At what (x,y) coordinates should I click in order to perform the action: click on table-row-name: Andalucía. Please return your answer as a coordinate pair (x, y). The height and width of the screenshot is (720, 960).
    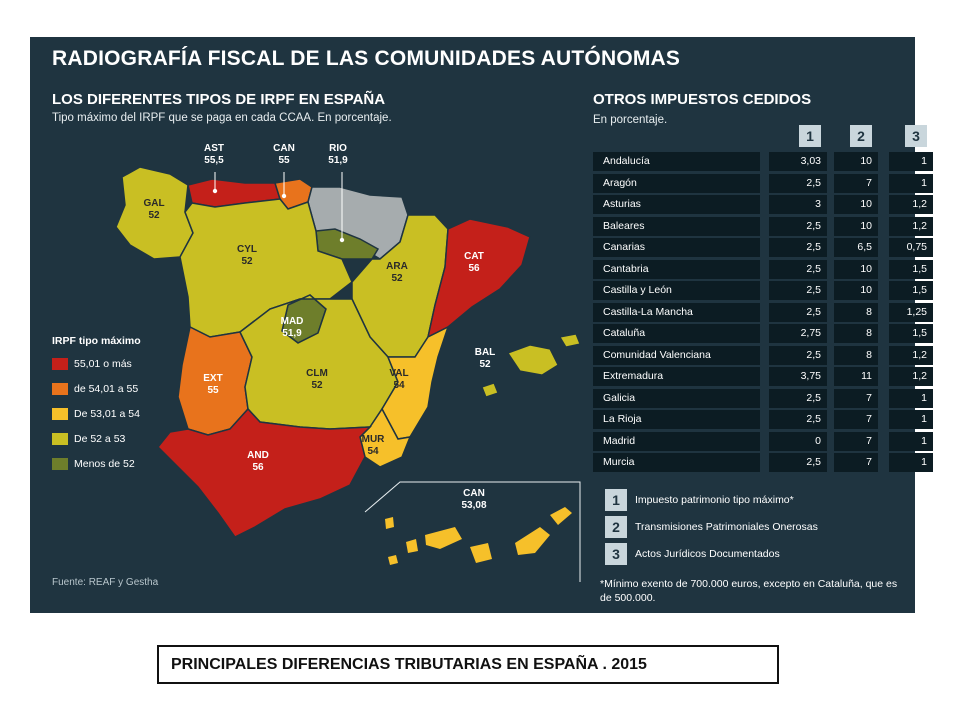
    Looking at the image, I should click on (676, 161).